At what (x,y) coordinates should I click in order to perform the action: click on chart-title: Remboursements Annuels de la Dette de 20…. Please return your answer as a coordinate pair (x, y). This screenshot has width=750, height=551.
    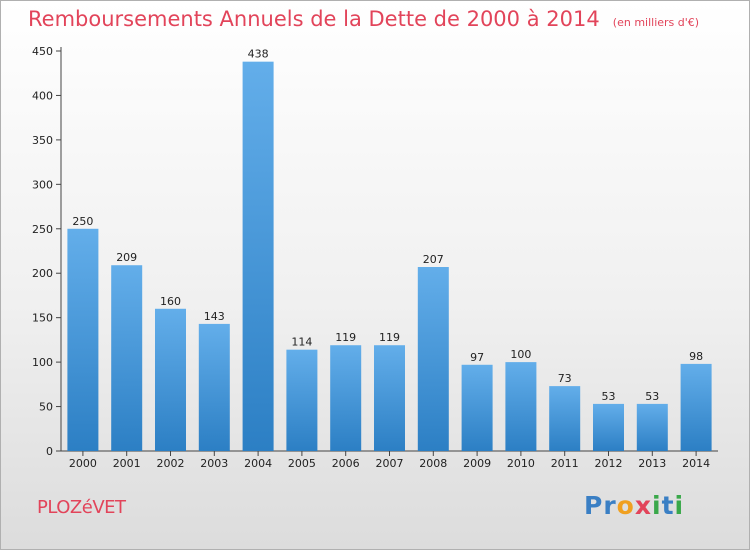
    Looking at the image, I should click on (363, 19).